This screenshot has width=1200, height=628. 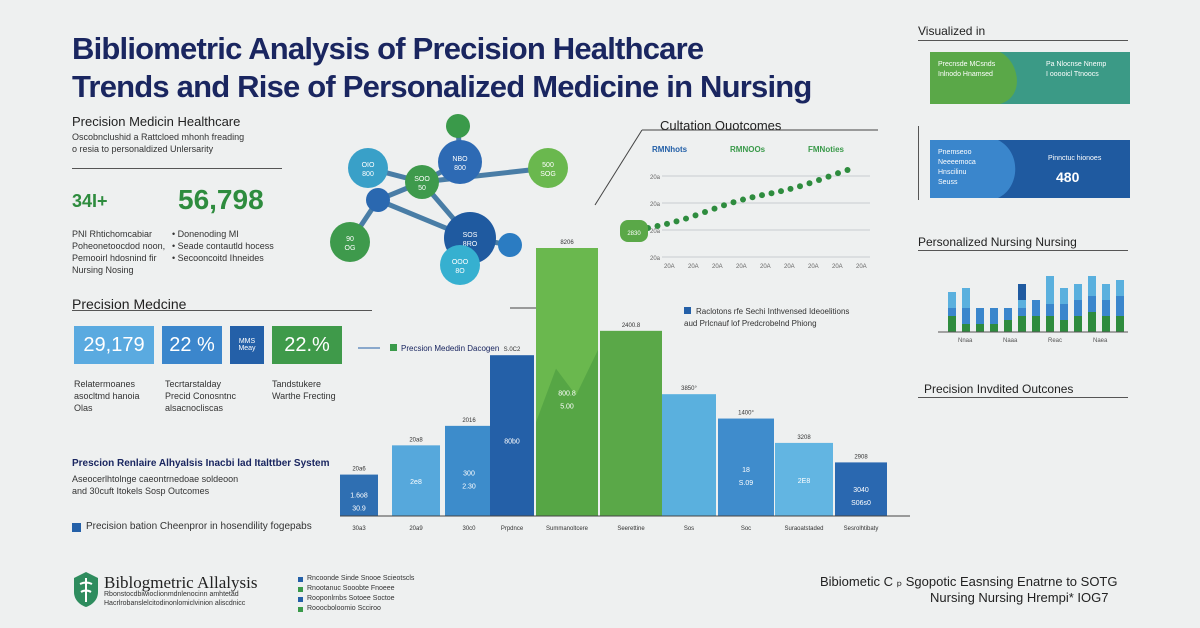 What do you see at coordinates (746, 483) in the screenshot?
I see `bar-segment-label: S.09` at bounding box center [746, 483].